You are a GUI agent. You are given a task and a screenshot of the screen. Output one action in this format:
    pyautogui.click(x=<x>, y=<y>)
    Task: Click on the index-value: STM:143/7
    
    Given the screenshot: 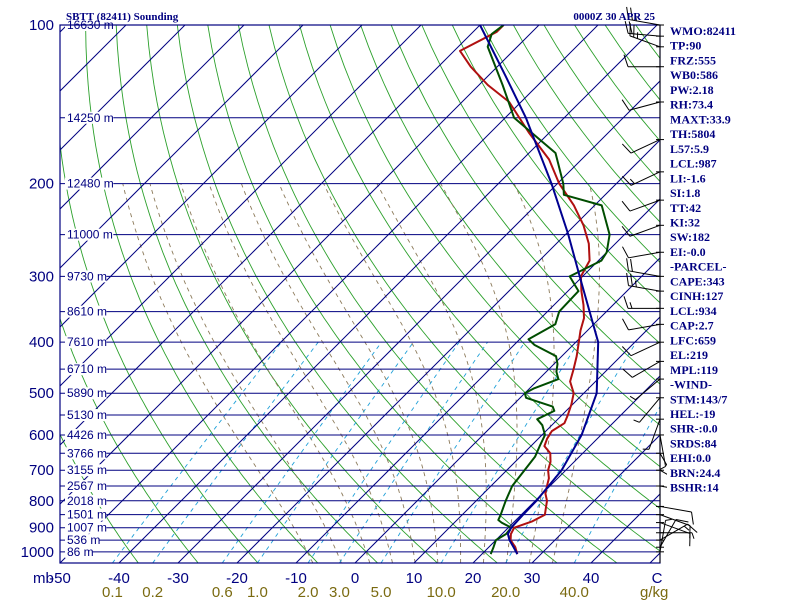 What is the action you would take?
    pyautogui.click(x=698, y=399)
    